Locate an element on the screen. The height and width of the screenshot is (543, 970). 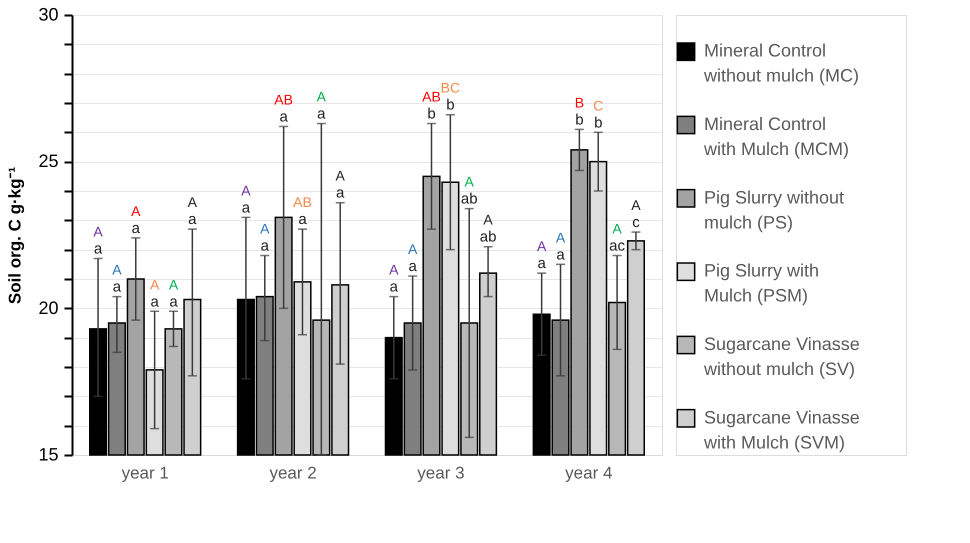
legend-label: Sugarcane Vinasse with Mulch (SVM) is located at coordinates (781, 429).